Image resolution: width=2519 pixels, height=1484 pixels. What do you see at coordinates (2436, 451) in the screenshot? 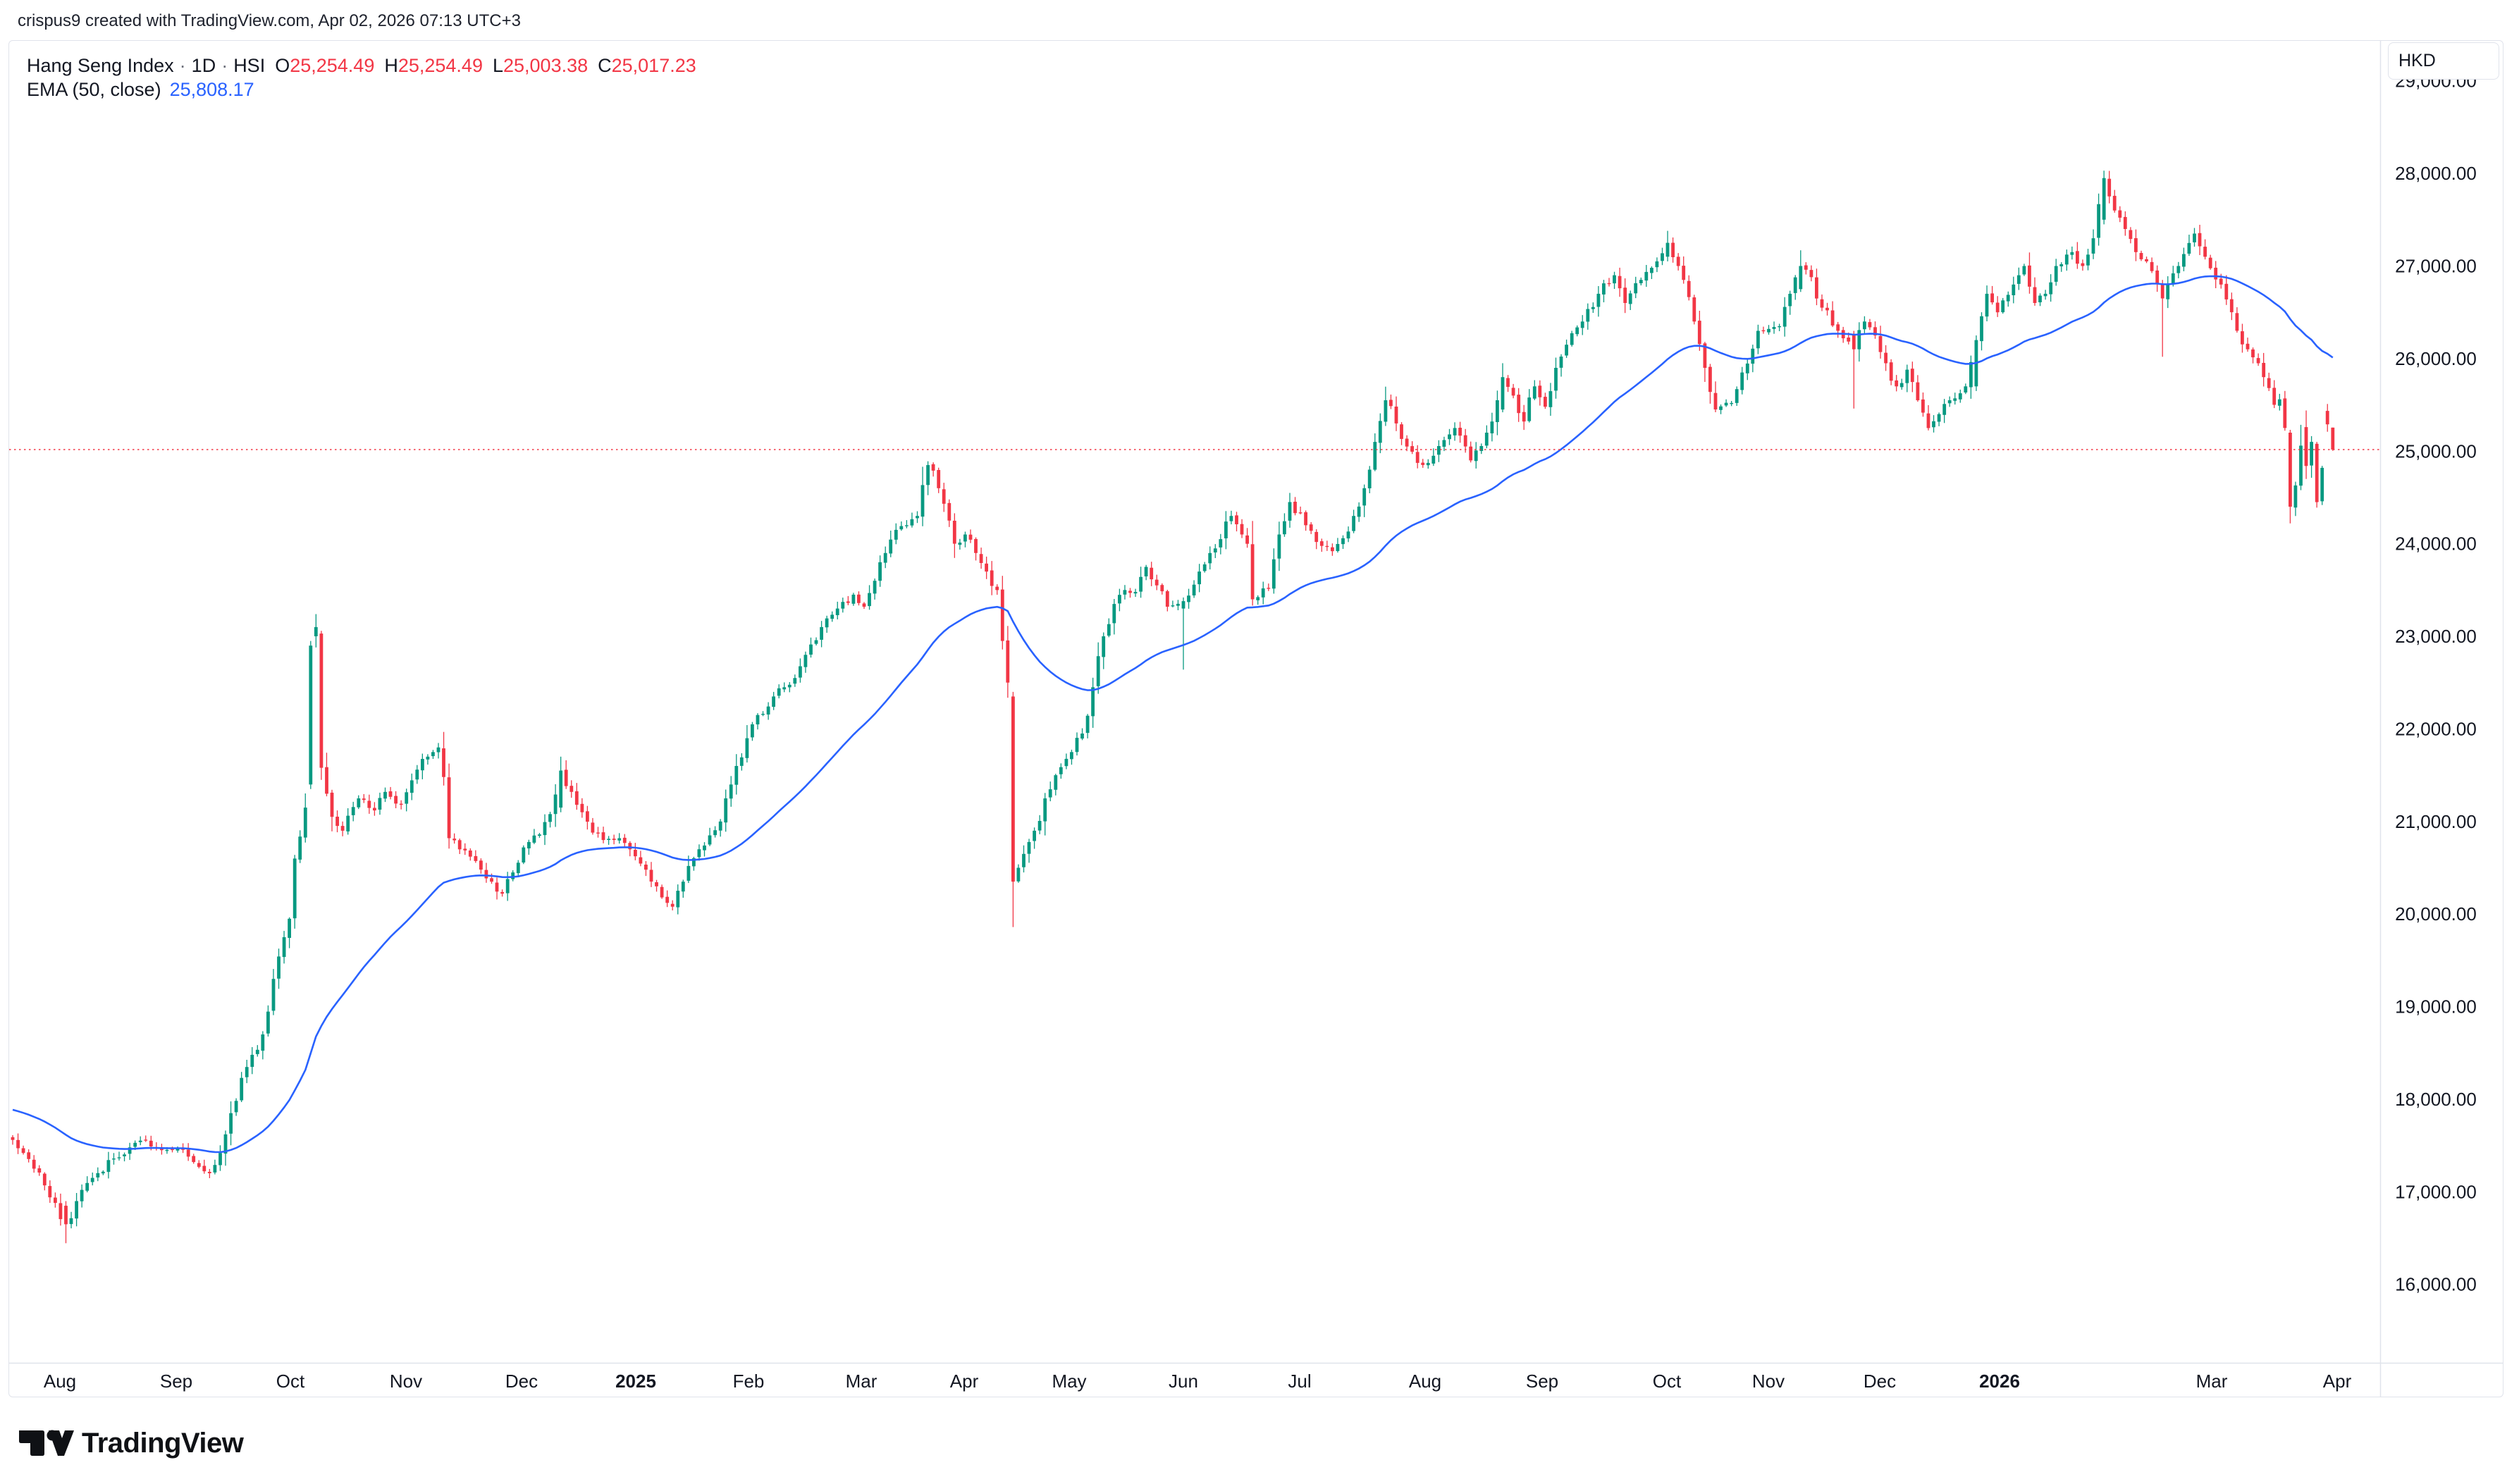
I see `price-axis-label: 25,000.00` at bounding box center [2436, 451].